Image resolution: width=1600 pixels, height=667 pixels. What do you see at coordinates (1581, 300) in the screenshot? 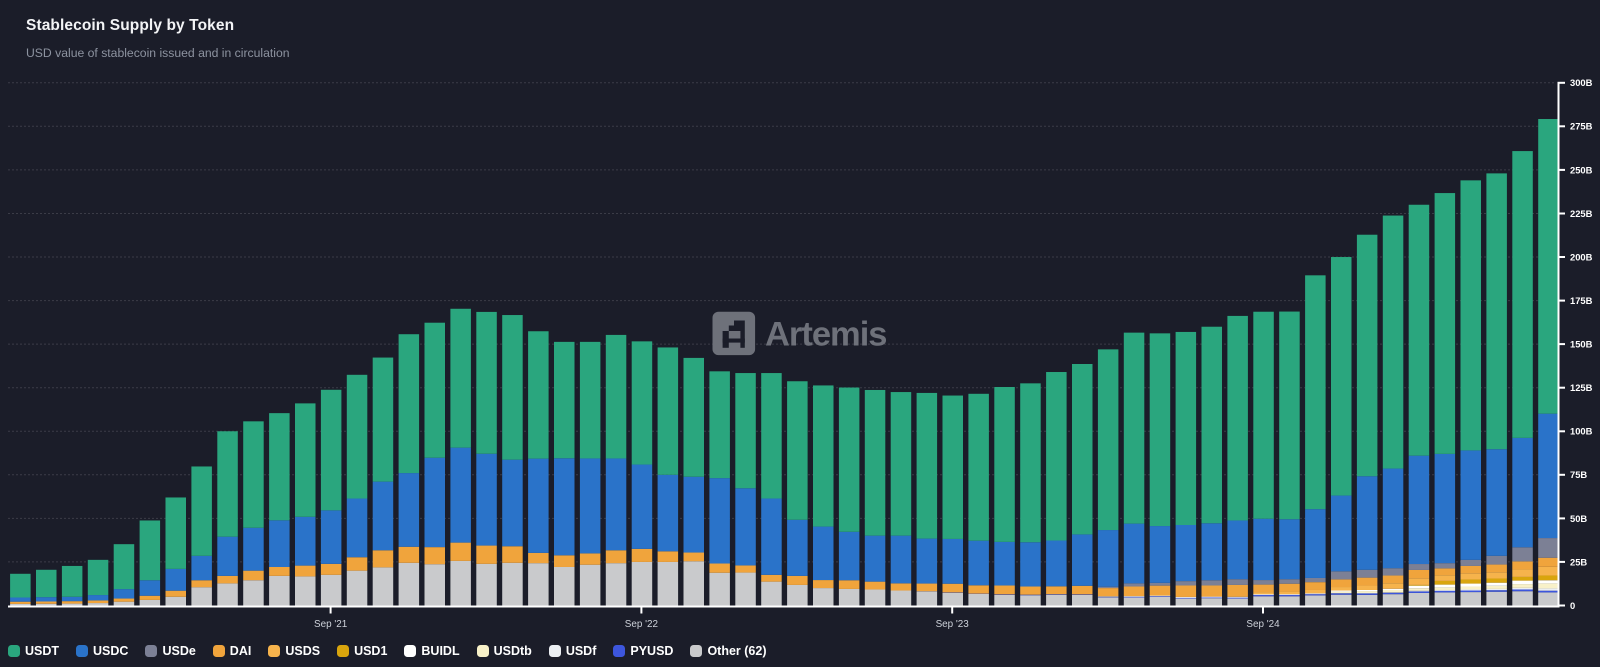
I see `svg-text: 175B` at bounding box center [1581, 300].